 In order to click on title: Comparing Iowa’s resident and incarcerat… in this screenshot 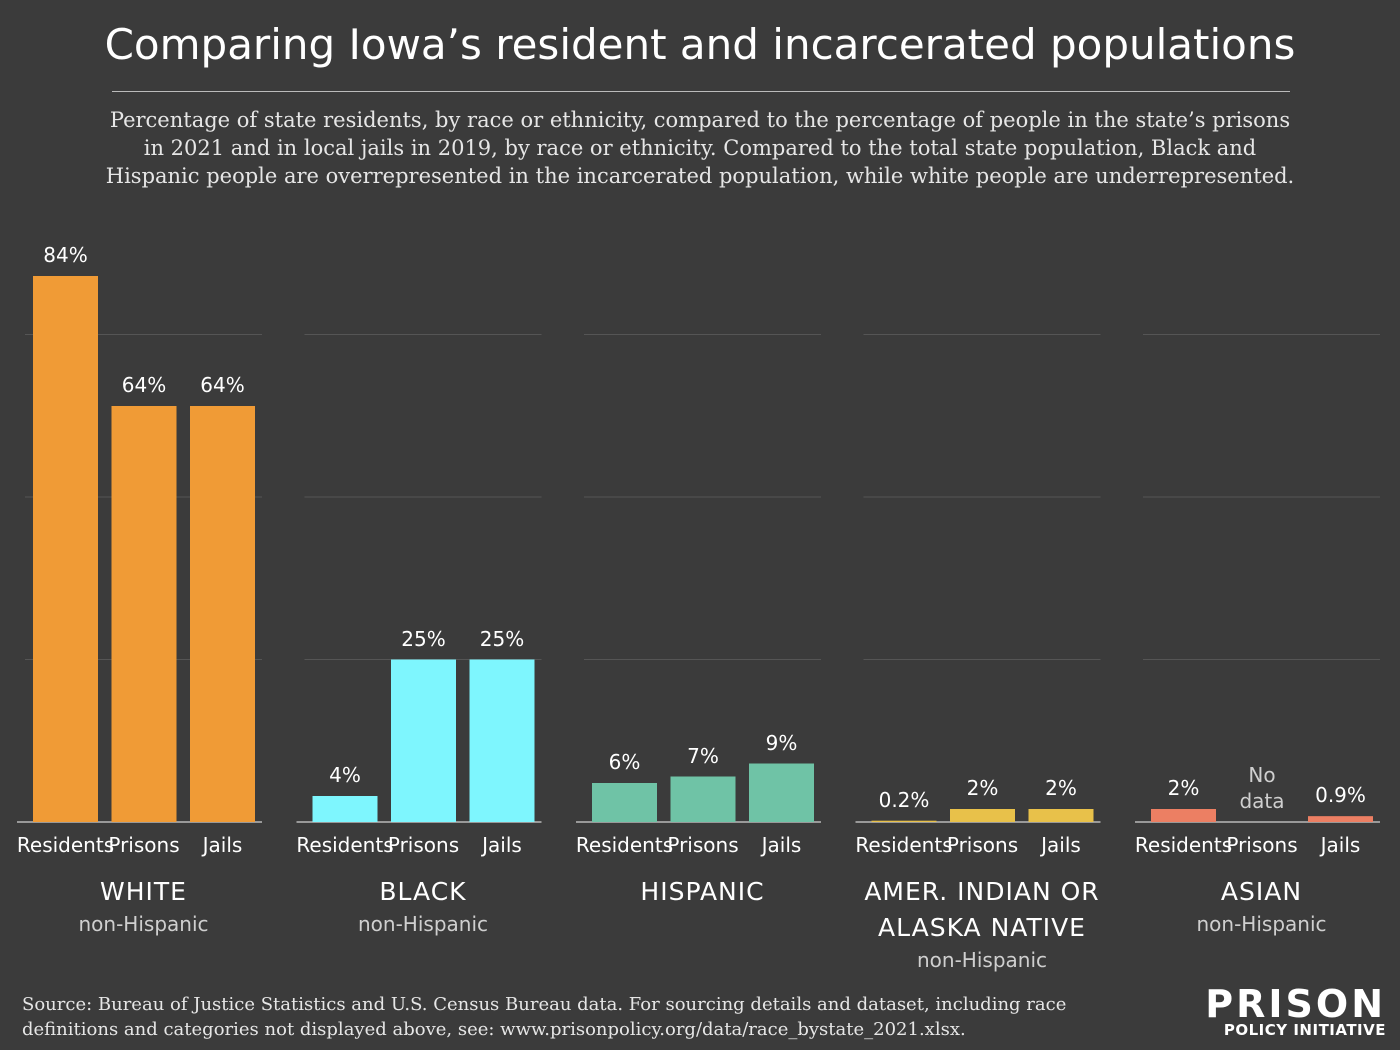, I will do `click(700, 44)`.